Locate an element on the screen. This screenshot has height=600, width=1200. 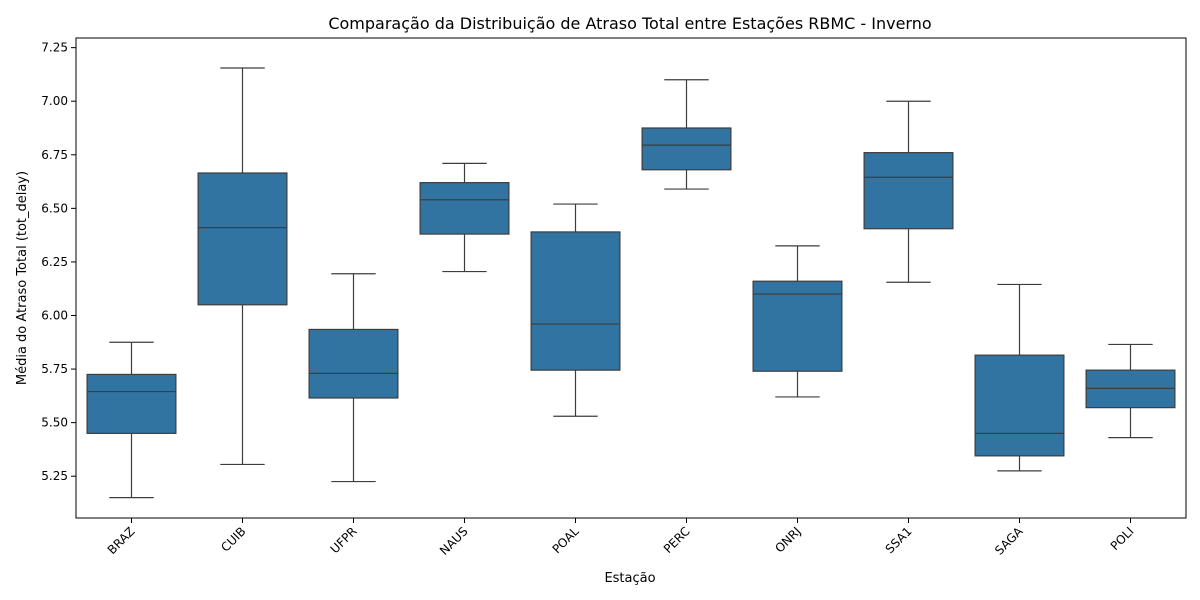
y-tick-label: 6.25 is located at coordinates (54, 262).